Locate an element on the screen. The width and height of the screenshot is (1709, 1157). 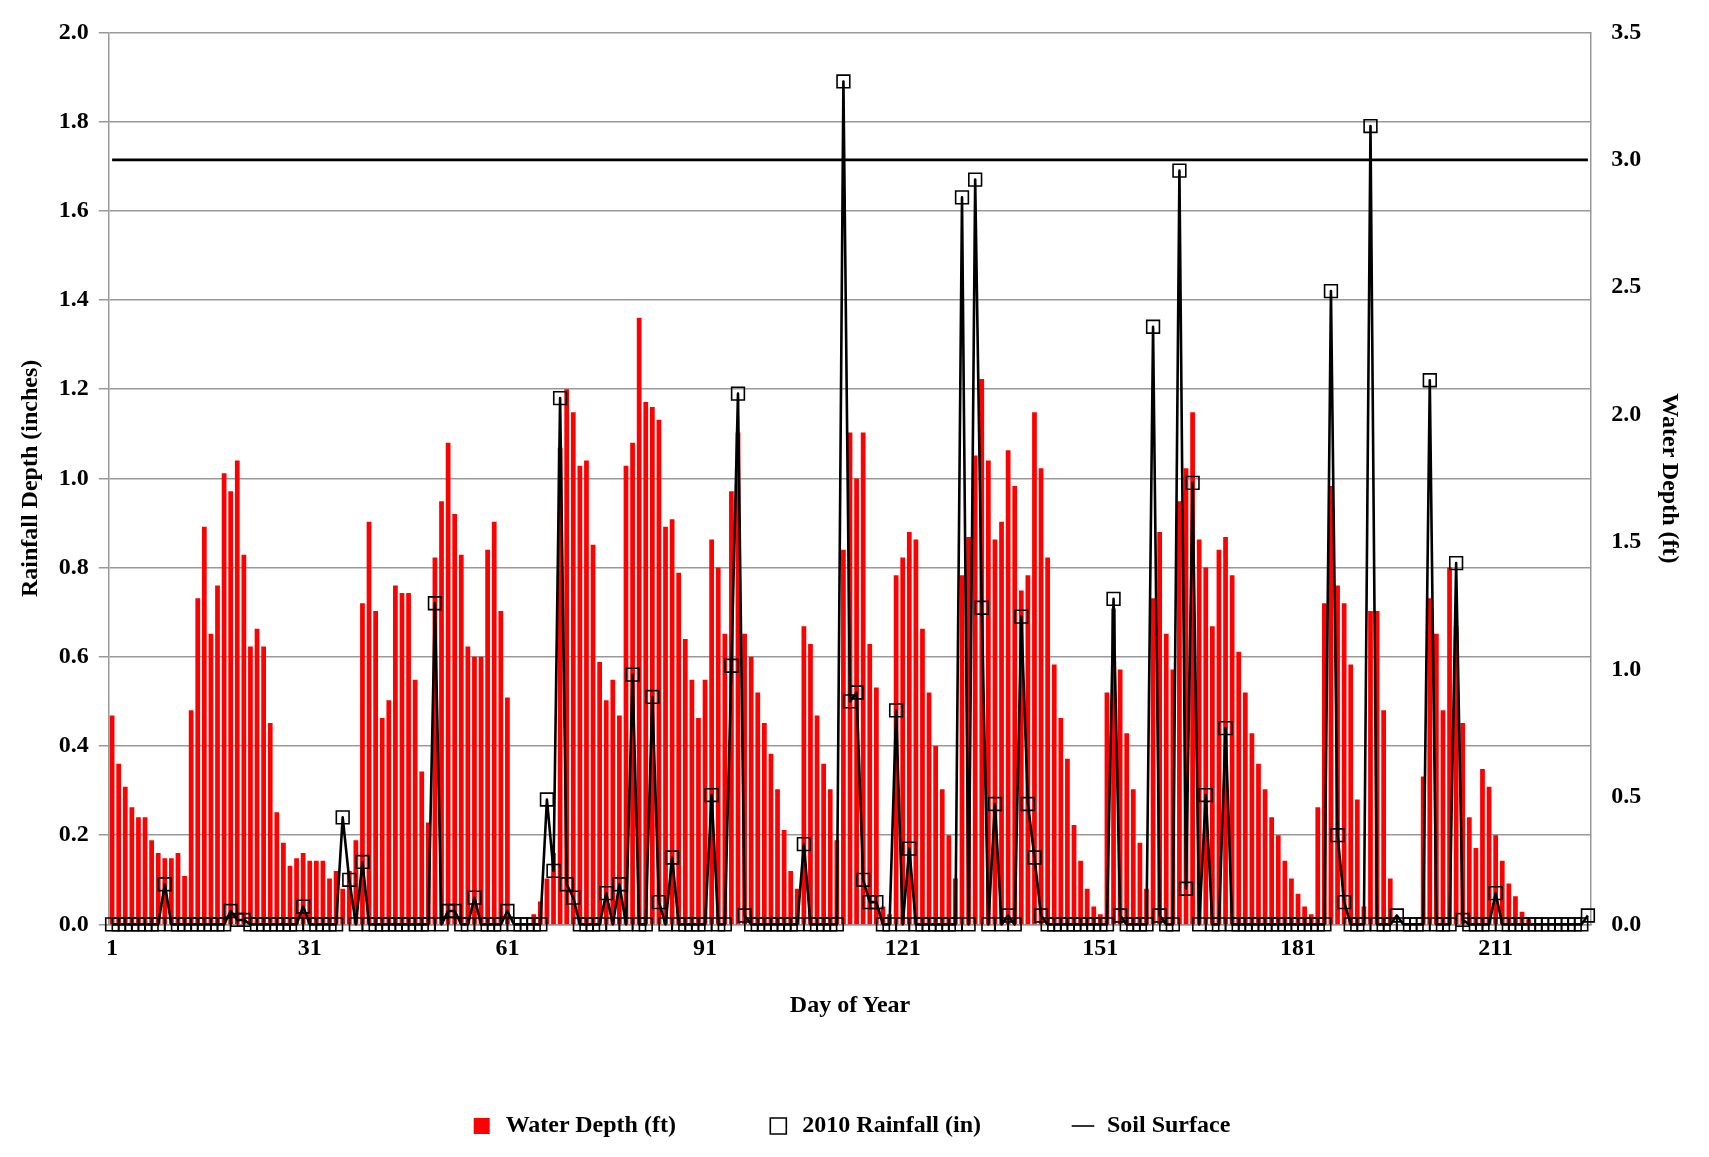
y-tick-label: 1.8 is located at coordinates (73, 119).